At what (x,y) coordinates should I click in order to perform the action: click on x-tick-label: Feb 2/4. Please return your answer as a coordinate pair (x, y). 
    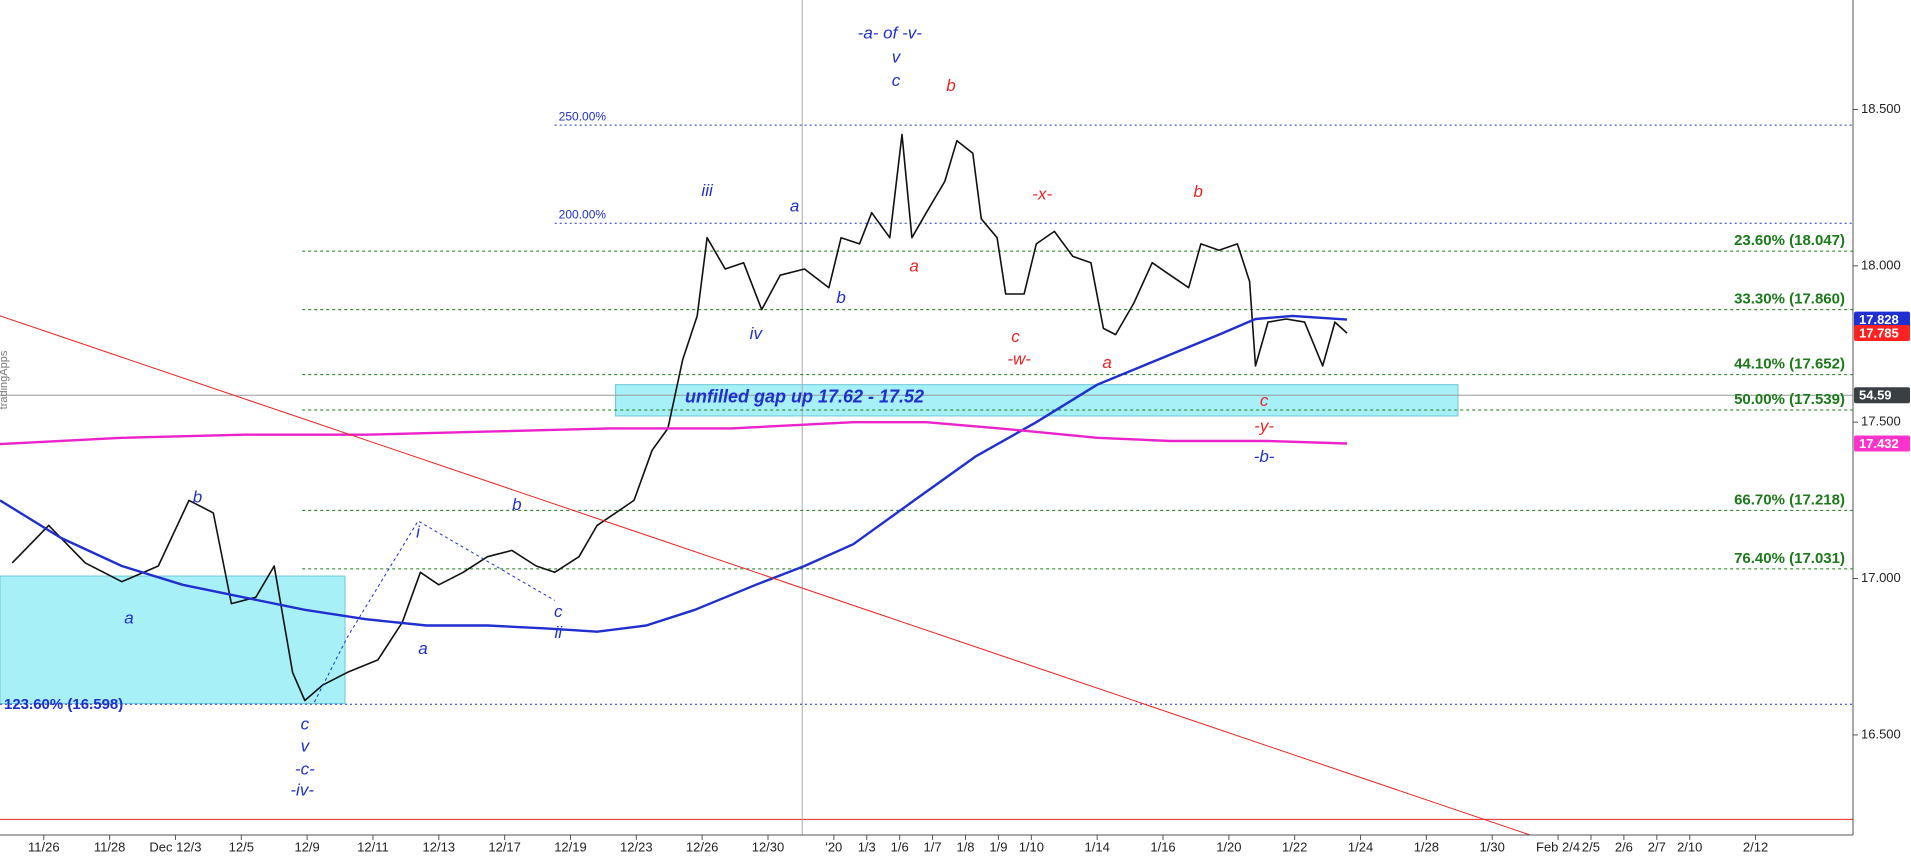
    Looking at the image, I should click on (1558, 846).